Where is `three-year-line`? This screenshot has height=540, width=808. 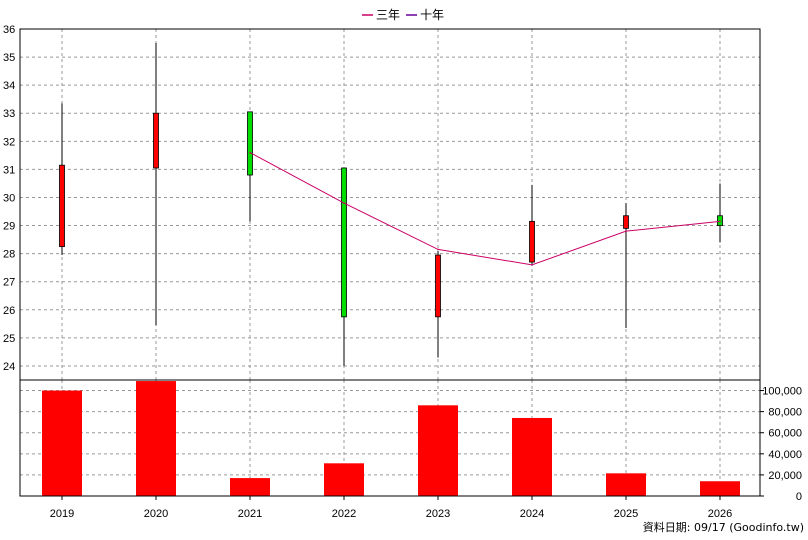 three-year-line is located at coordinates (485, 208).